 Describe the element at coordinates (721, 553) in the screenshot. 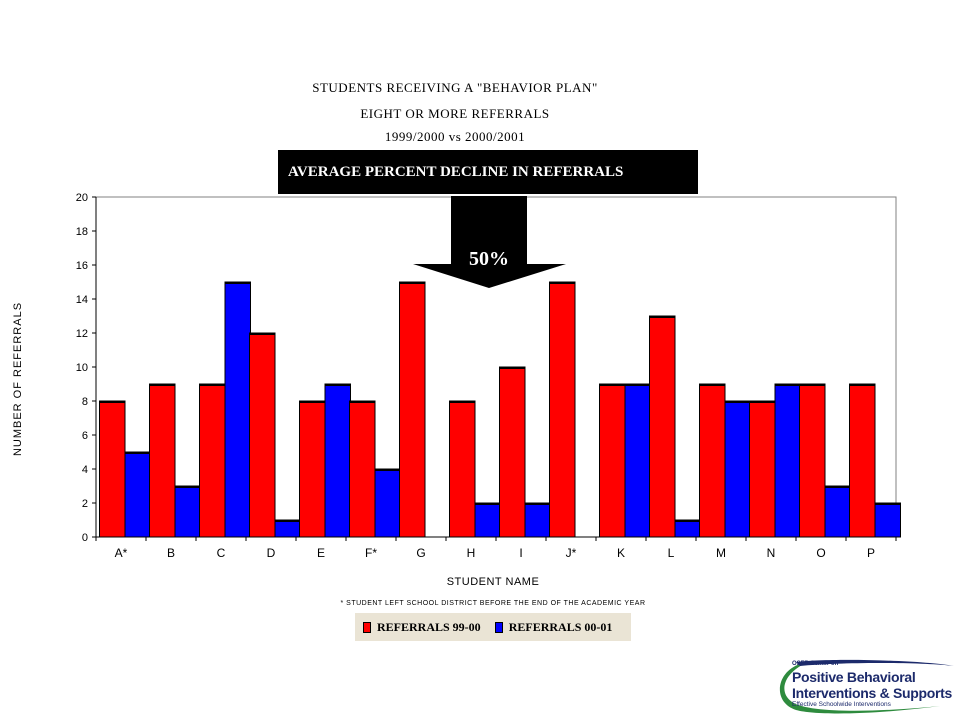

I see `x-tick-label: M` at that location.